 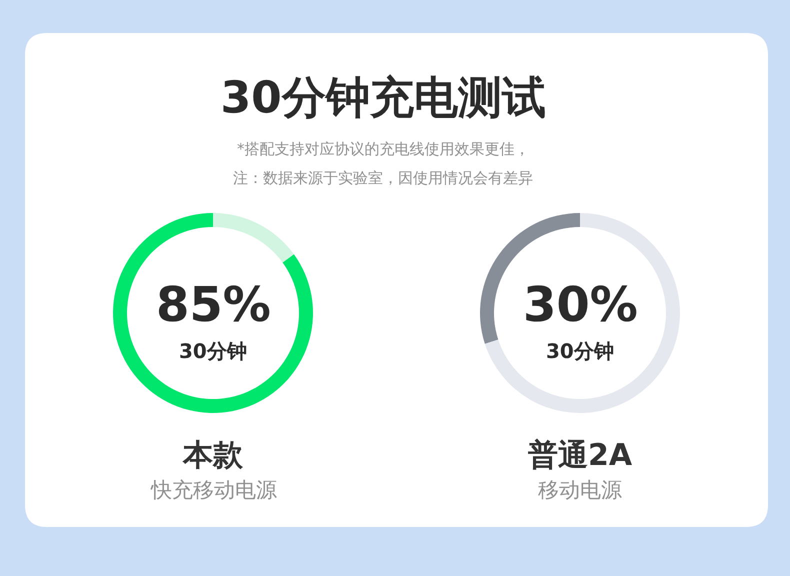 I want to click on text: 普通2A, so click(x=580, y=455).